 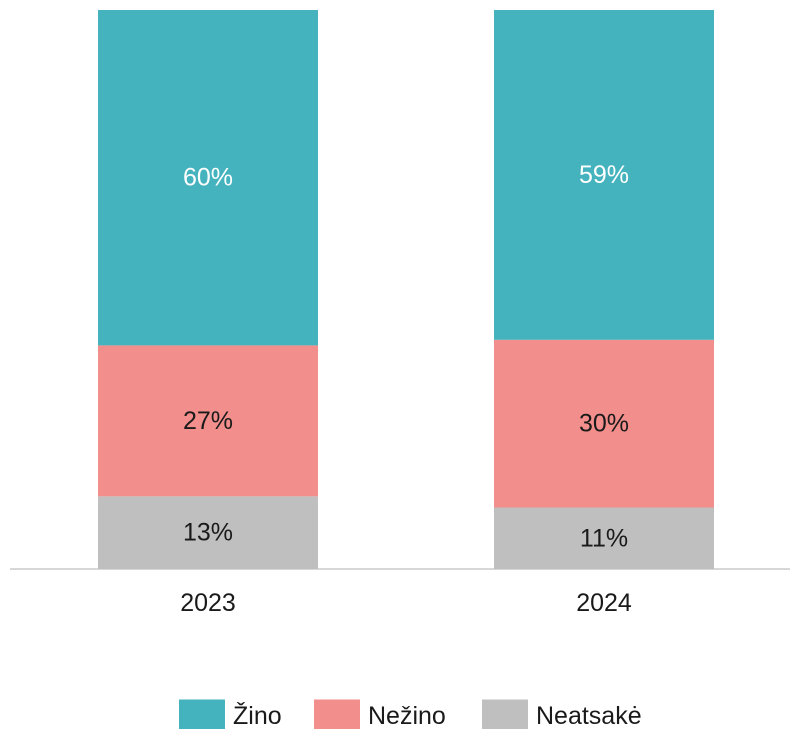 I want to click on x-tick-label-2023: 2023, so click(x=208, y=603).